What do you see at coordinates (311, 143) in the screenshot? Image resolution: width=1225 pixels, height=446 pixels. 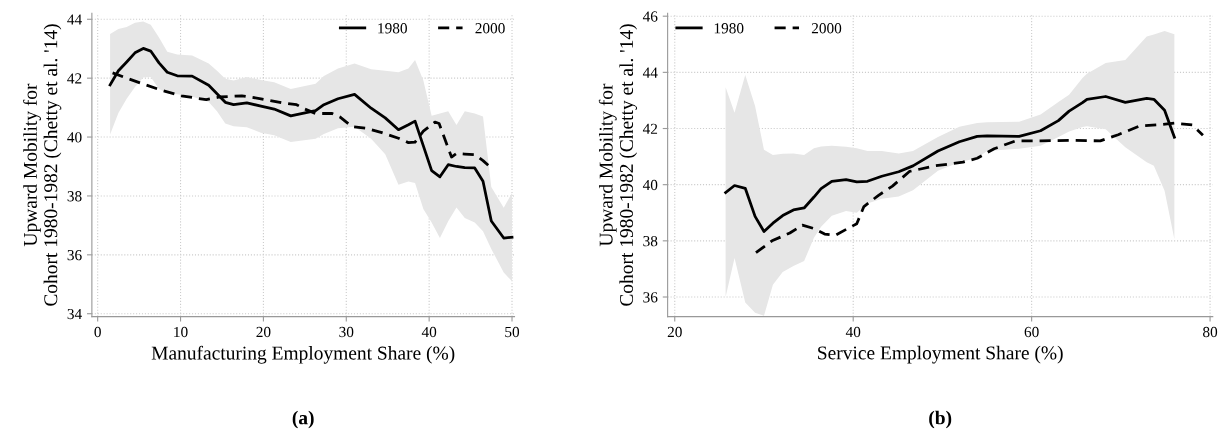 I see `line-series` at bounding box center [311, 143].